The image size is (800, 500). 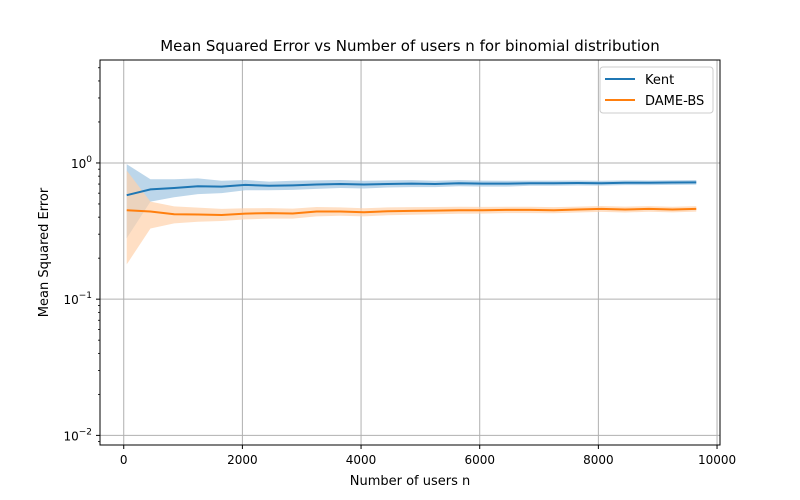 What do you see at coordinates (479, 460) in the screenshot?
I see `x-tick-label: 6000` at bounding box center [479, 460].